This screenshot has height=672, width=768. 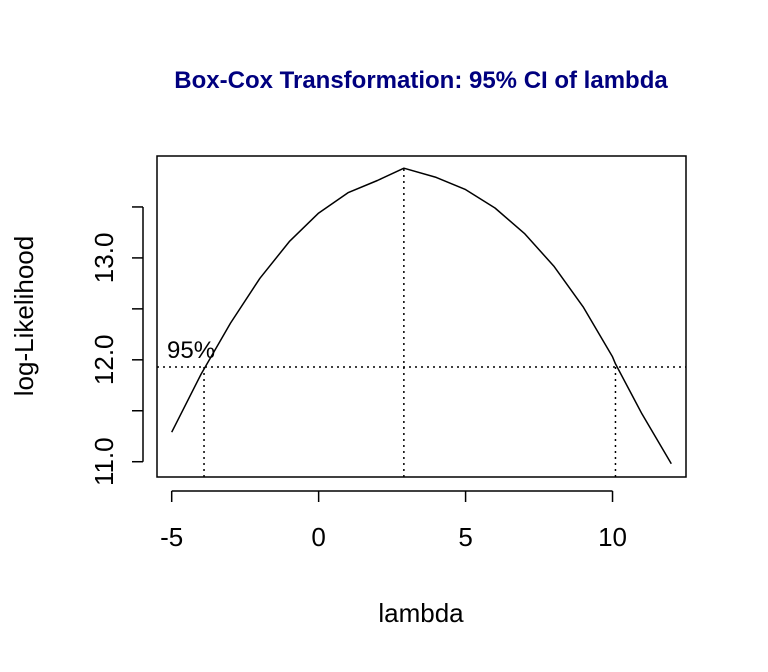 I want to click on x-axis: -5 0 5 10, so click(x=393, y=521).